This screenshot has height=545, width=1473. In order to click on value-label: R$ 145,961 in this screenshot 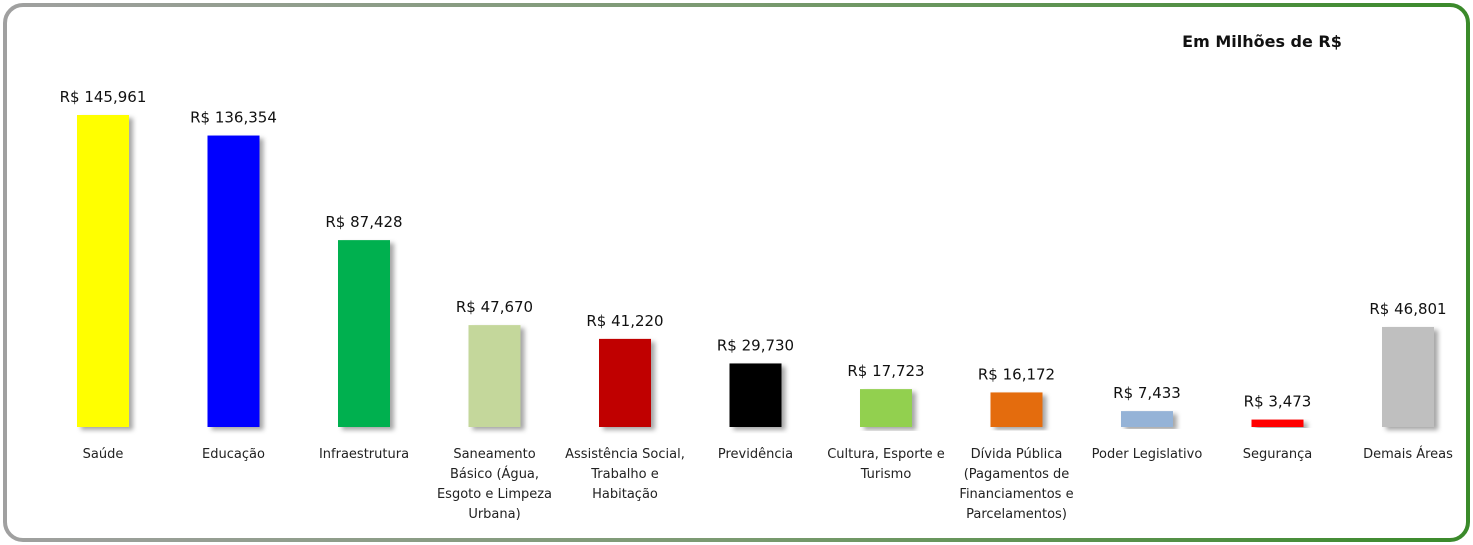, I will do `click(103, 97)`.